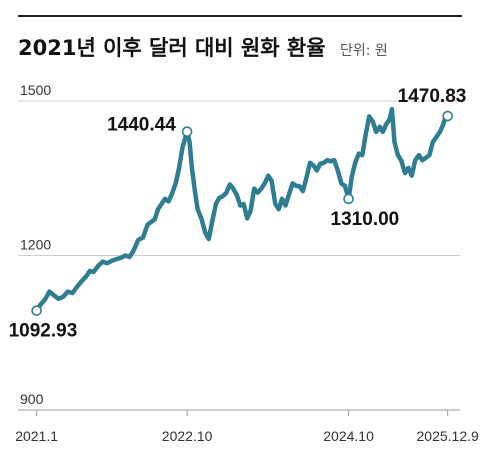 The height and width of the screenshot is (470, 480). I want to click on x-tick-label: 2024.10, so click(348, 436).